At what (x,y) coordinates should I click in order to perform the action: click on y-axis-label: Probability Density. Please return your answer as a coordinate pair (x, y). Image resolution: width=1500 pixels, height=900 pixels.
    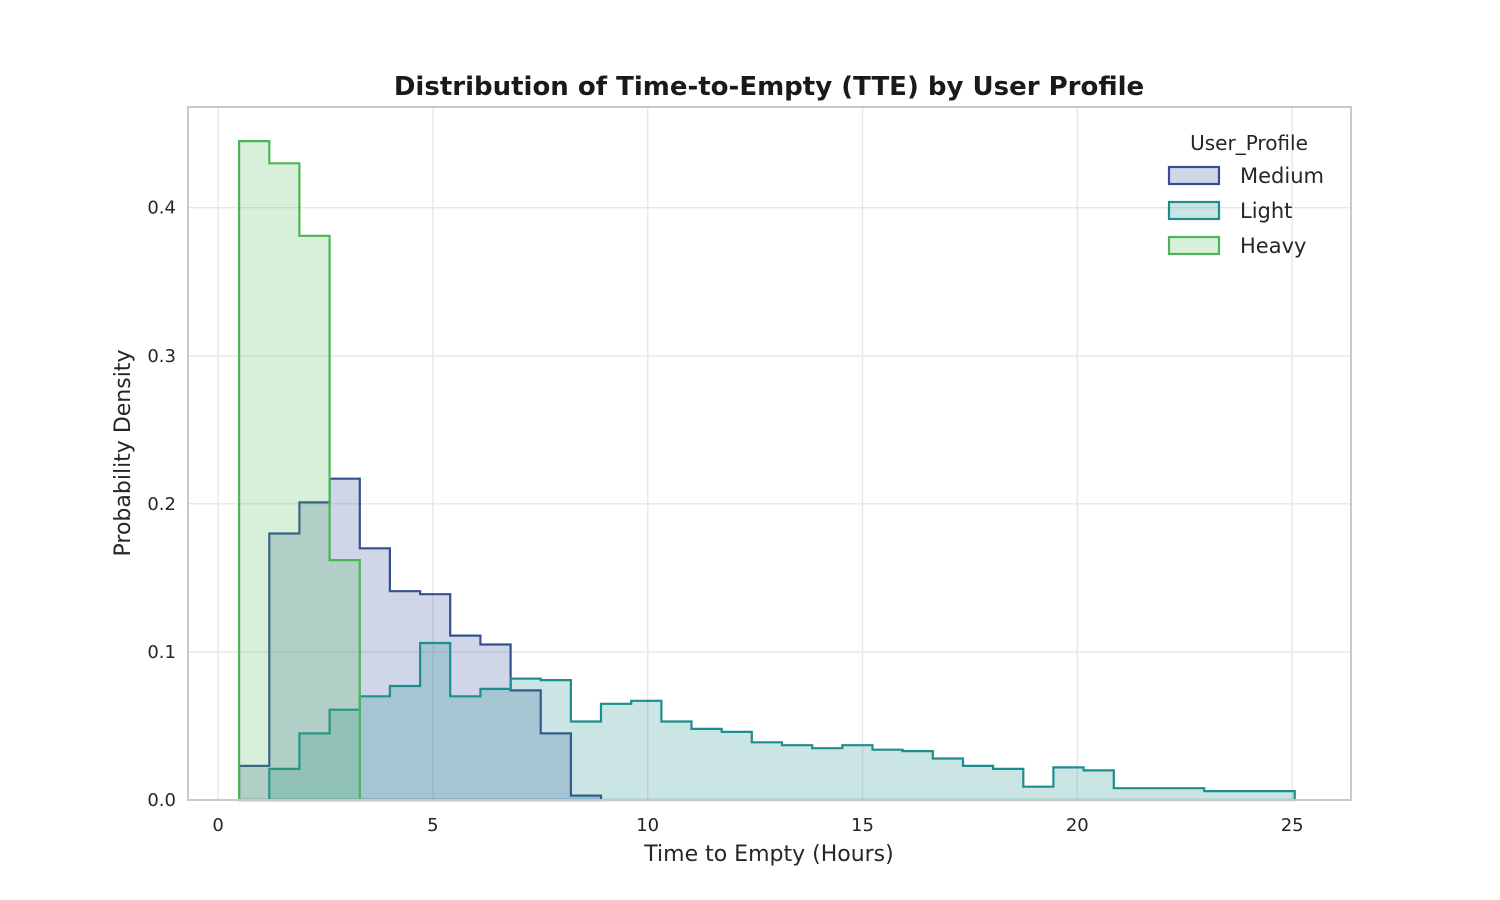
    Looking at the image, I should click on (123, 453).